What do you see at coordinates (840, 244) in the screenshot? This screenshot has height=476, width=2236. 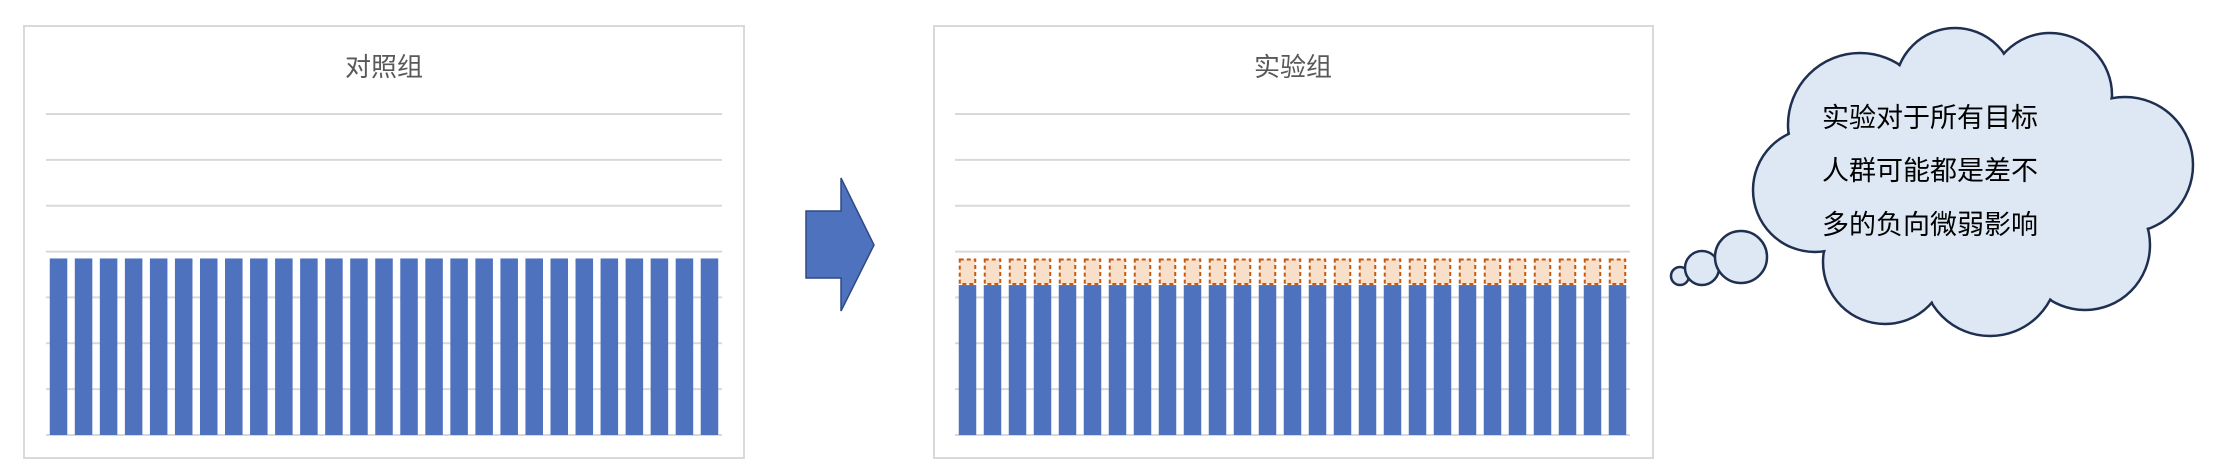 I see `right-arrow-icon` at bounding box center [840, 244].